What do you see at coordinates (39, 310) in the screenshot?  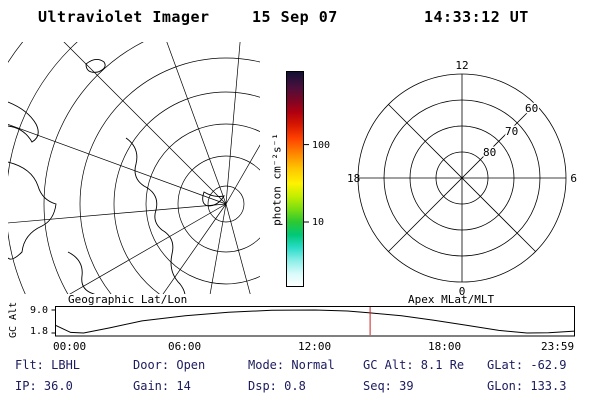 I see `gc-alt-ytick-high: 9.0` at bounding box center [39, 310].